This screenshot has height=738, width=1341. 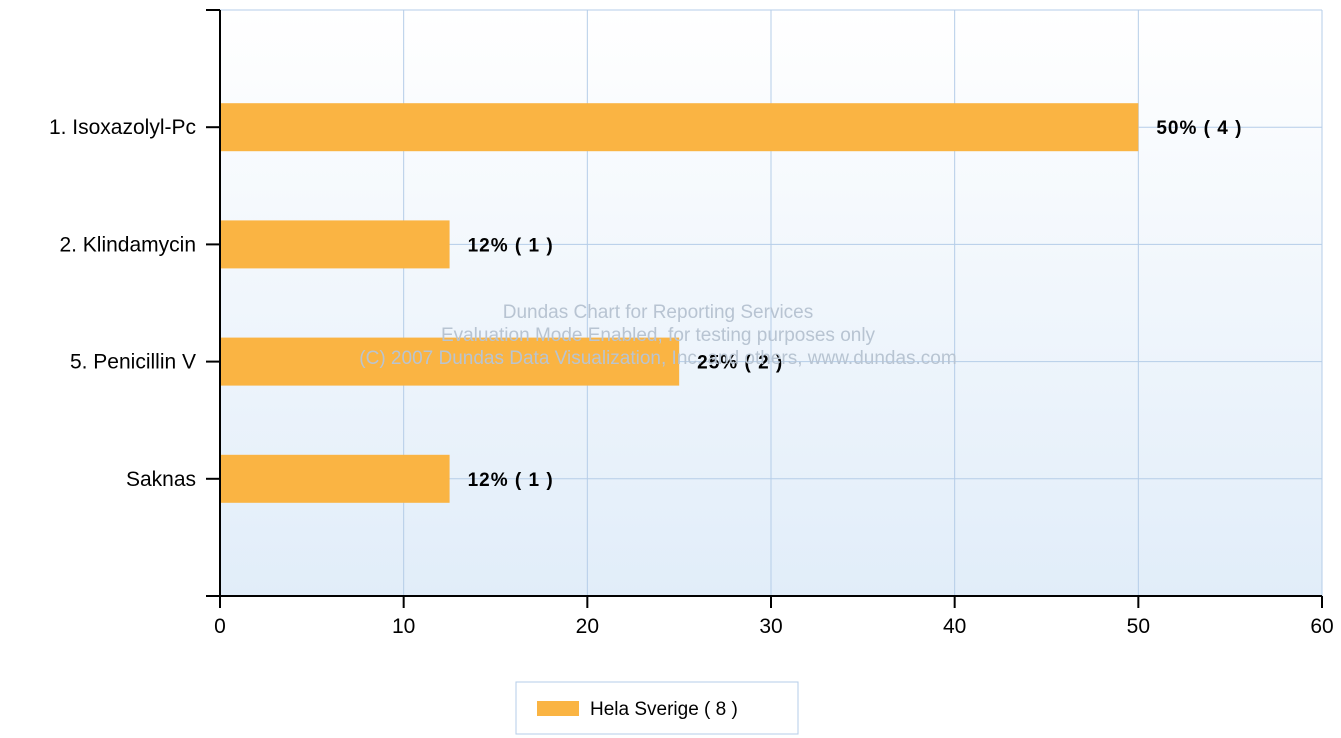 What do you see at coordinates (1321, 626) in the screenshot?
I see `x-tick-label: 60` at bounding box center [1321, 626].